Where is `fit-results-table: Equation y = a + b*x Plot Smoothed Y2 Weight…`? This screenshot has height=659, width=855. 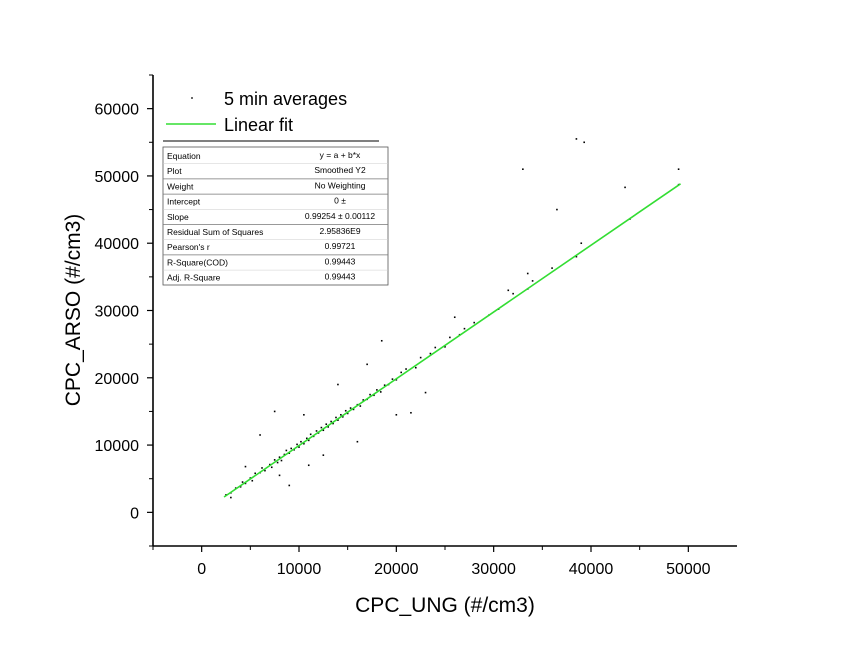
fit-results-table: Equation y = a + b*x Plot Smoothed Y2 Weight… is located at coordinates (275, 216).